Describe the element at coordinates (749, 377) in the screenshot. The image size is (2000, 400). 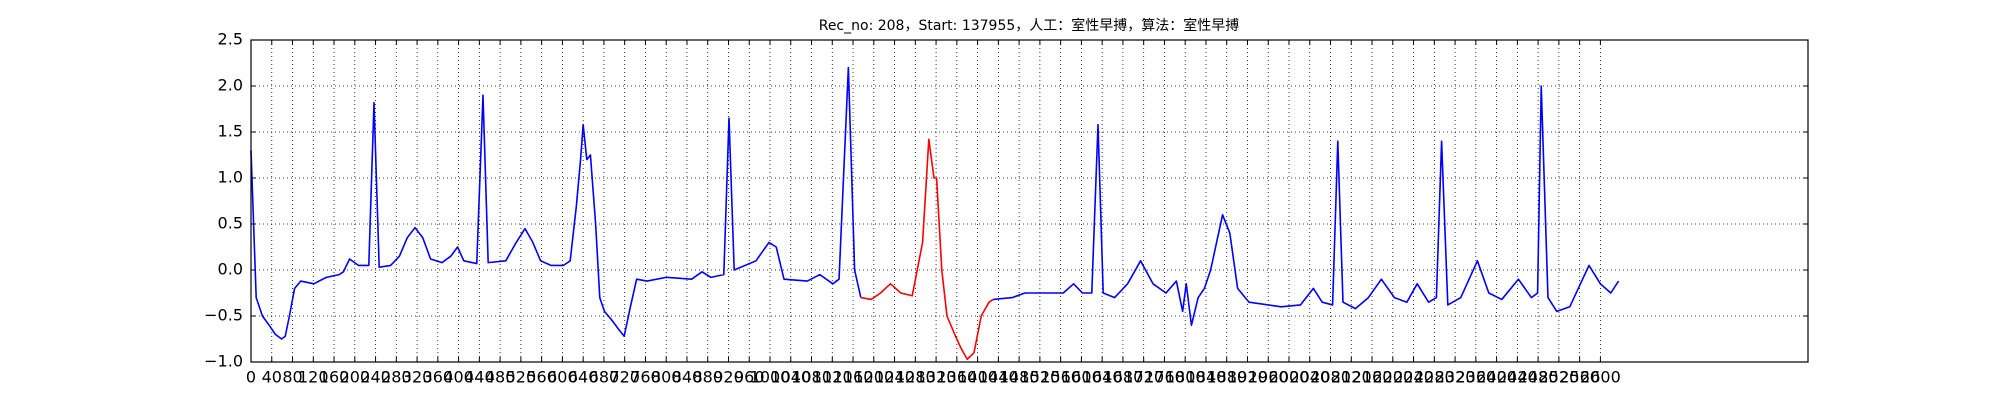
I see `x-tick-label: 960` at that location.